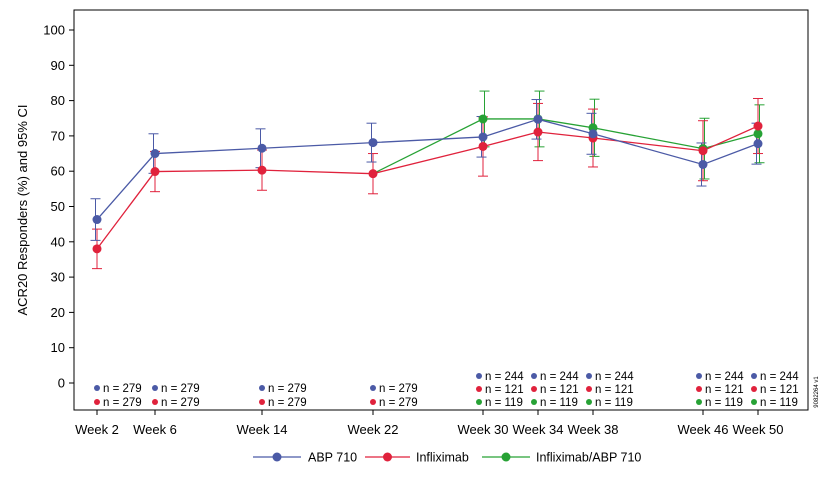 The height and width of the screenshot is (482, 828). What do you see at coordinates (58, 312) in the screenshot?
I see `y-tick-label: 20` at bounding box center [58, 312].